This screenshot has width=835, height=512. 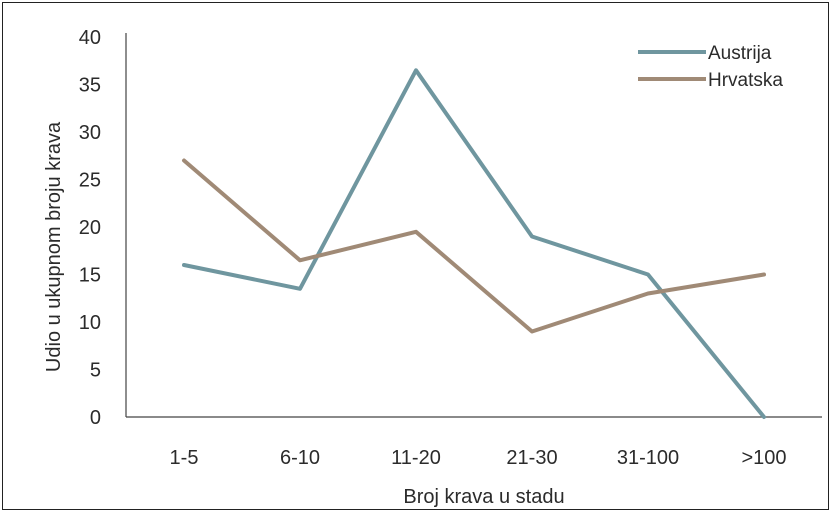 What do you see at coordinates (740, 53) in the screenshot?
I see `legend-label-austrija: Austrija` at bounding box center [740, 53].